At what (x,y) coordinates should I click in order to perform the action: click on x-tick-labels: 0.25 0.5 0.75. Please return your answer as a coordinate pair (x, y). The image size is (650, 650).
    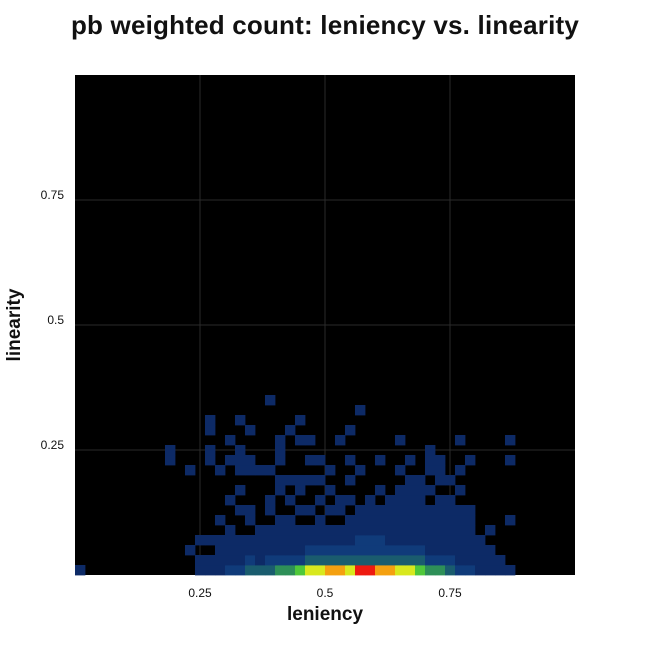
    Looking at the image, I should click on (325, 593).